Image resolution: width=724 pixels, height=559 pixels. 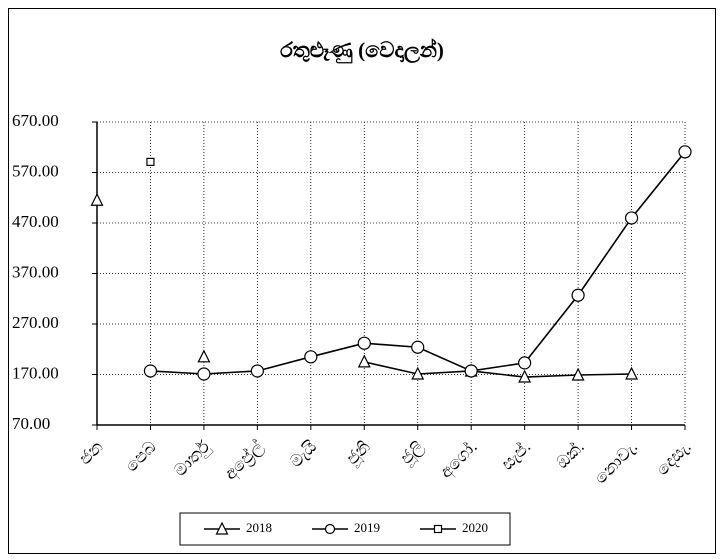 I want to click on y-tick-label: 70.00, so click(x=31, y=423).